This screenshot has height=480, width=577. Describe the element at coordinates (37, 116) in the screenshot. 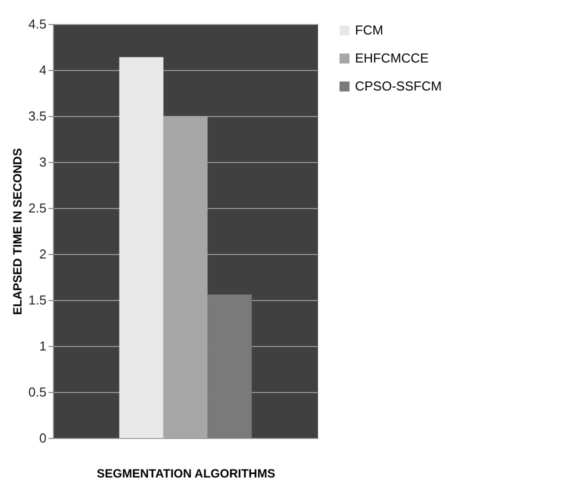

I see `y-tick-label: 3.5` at that location.